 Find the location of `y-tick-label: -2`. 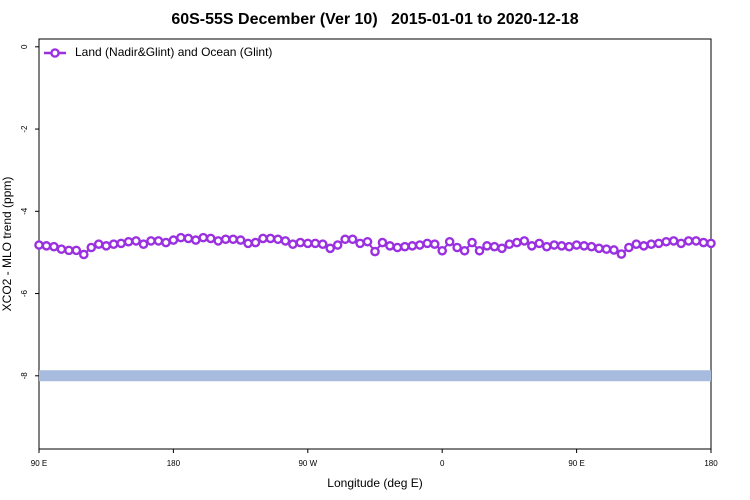

y-tick-label: -2 is located at coordinates (24, 129).